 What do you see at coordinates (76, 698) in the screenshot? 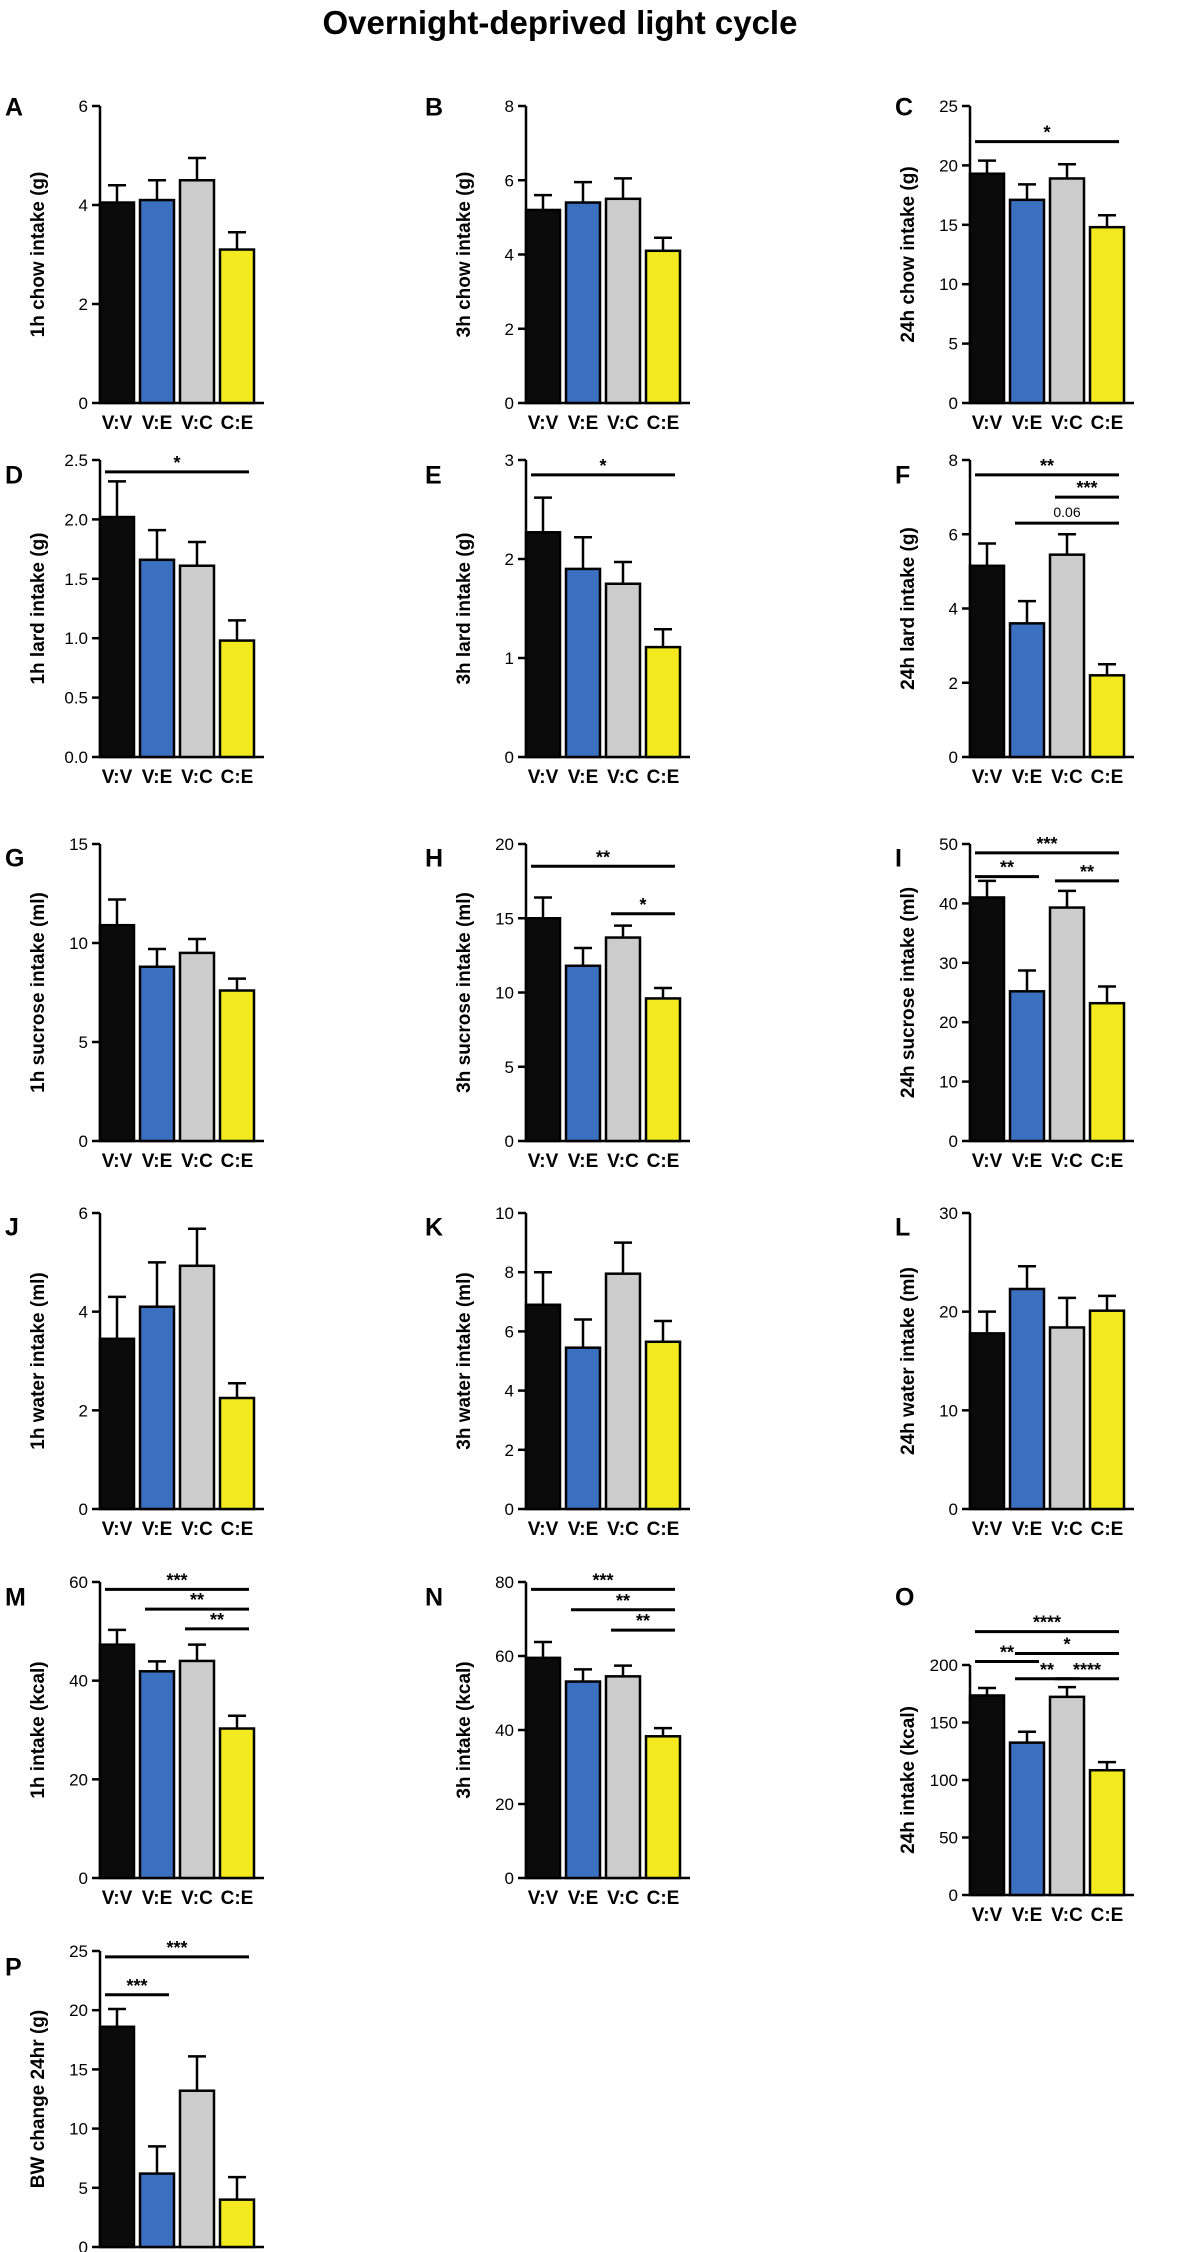
I see `y-tick-label: 0.5` at bounding box center [76, 698].